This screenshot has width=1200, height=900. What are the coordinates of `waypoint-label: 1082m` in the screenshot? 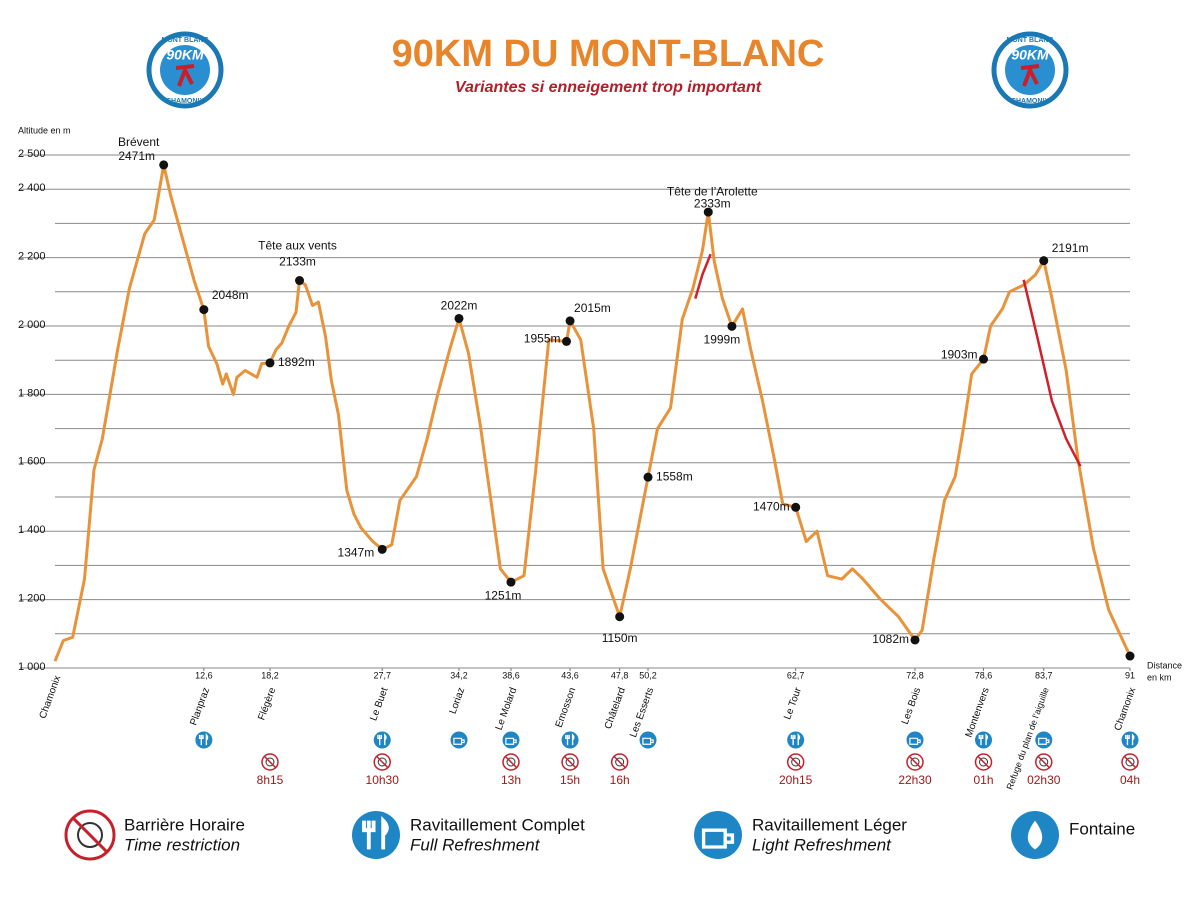 It's located at (890, 639).